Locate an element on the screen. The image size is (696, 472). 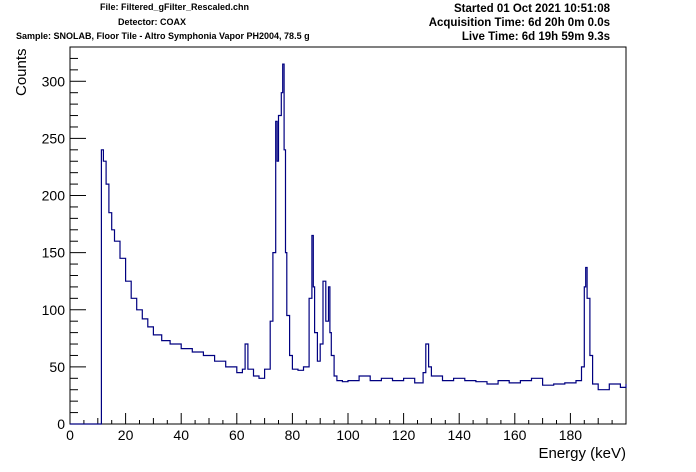
x-axis-title: Energy (keV) is located at coordinates (582, 453).